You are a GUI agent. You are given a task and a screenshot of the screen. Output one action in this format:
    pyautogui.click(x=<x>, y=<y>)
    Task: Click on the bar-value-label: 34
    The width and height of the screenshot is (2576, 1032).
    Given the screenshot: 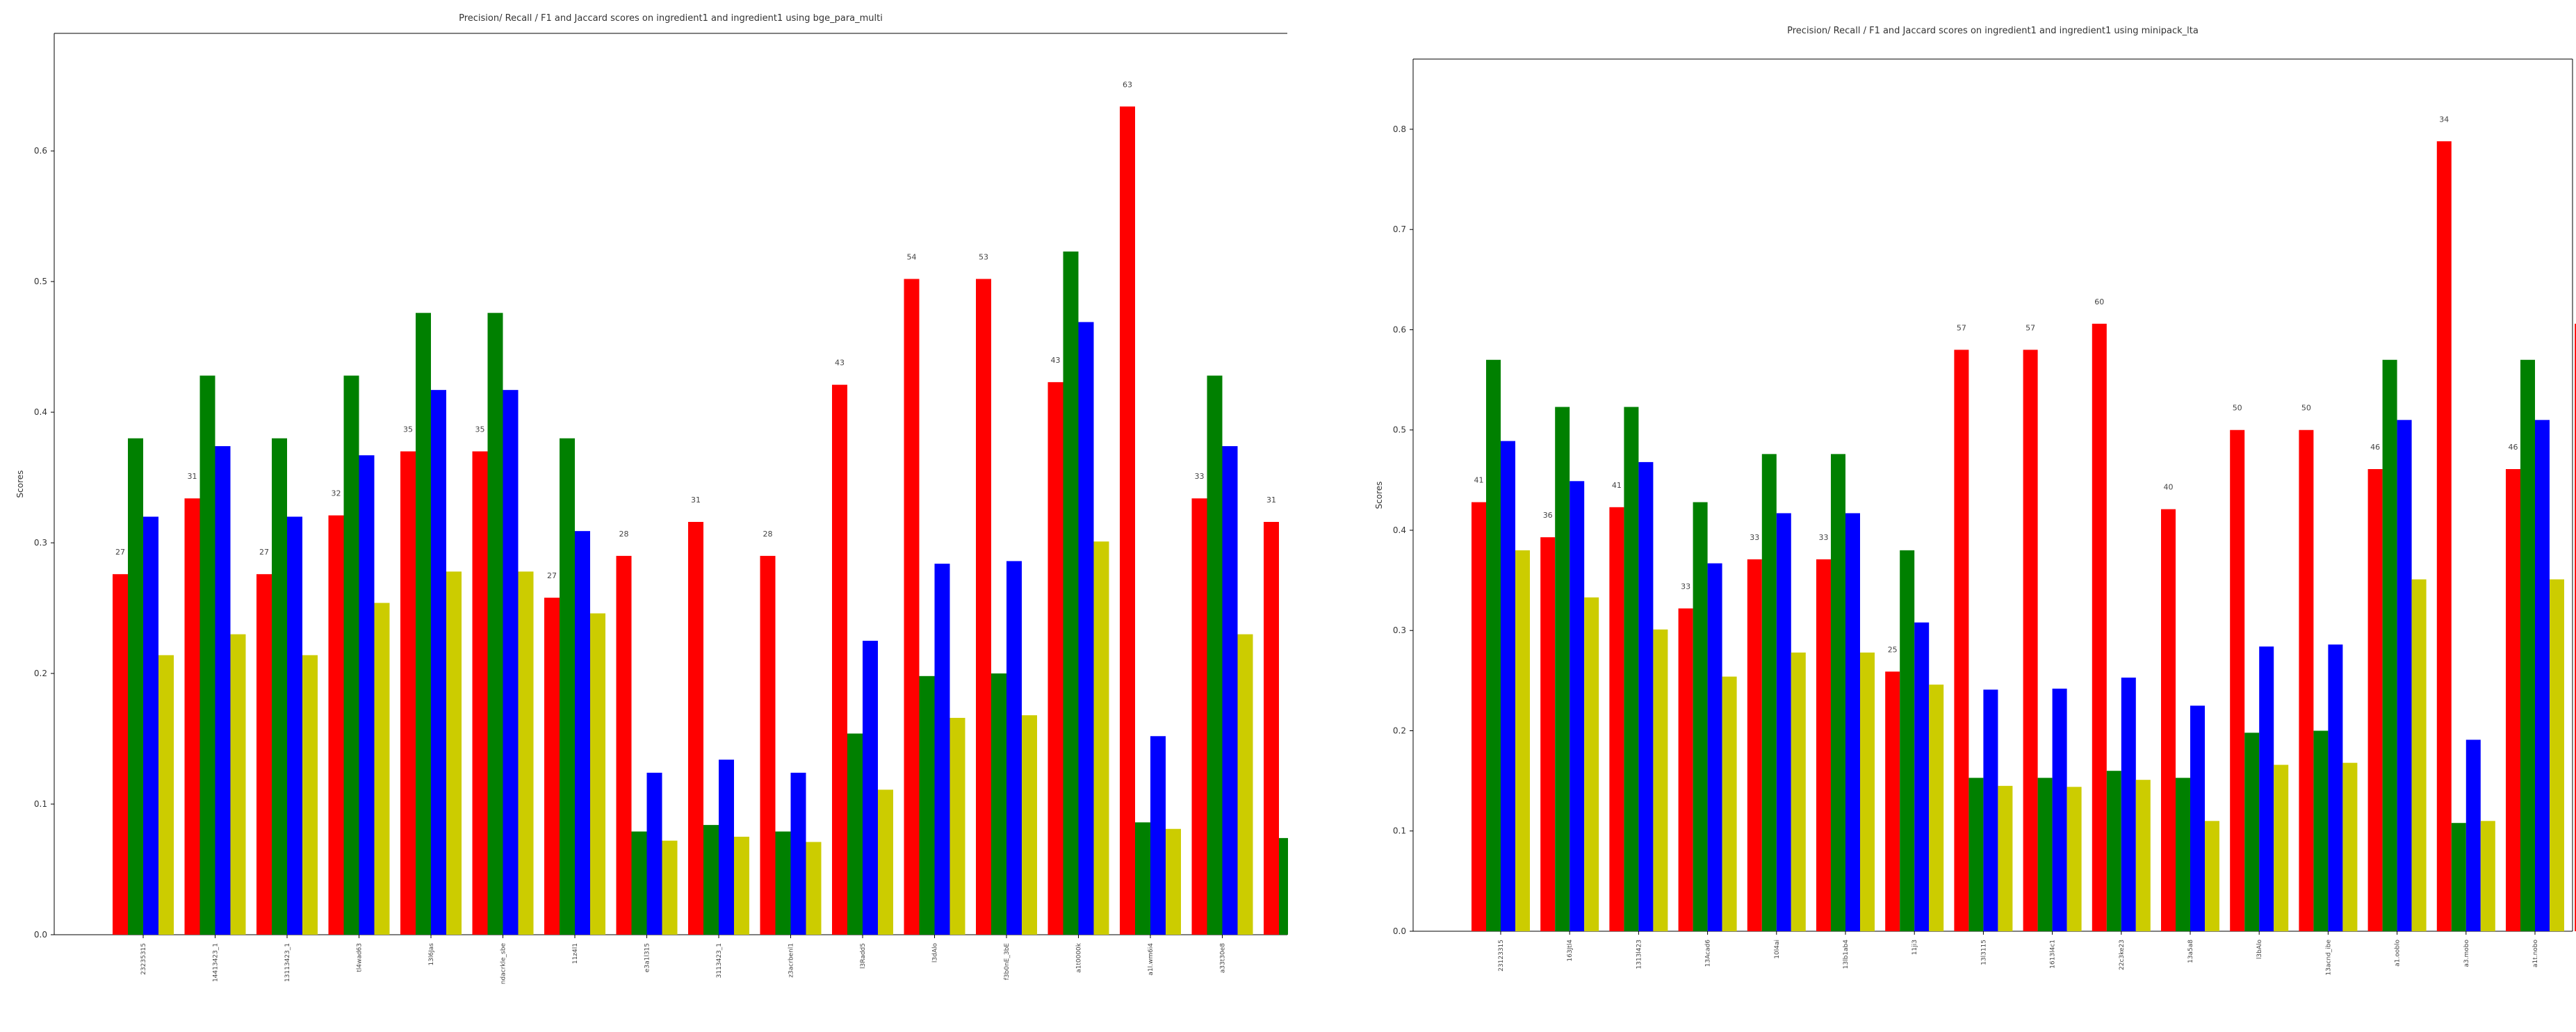 What is the action you would take?
    pyautogui.click(x=2444, y=119)
    